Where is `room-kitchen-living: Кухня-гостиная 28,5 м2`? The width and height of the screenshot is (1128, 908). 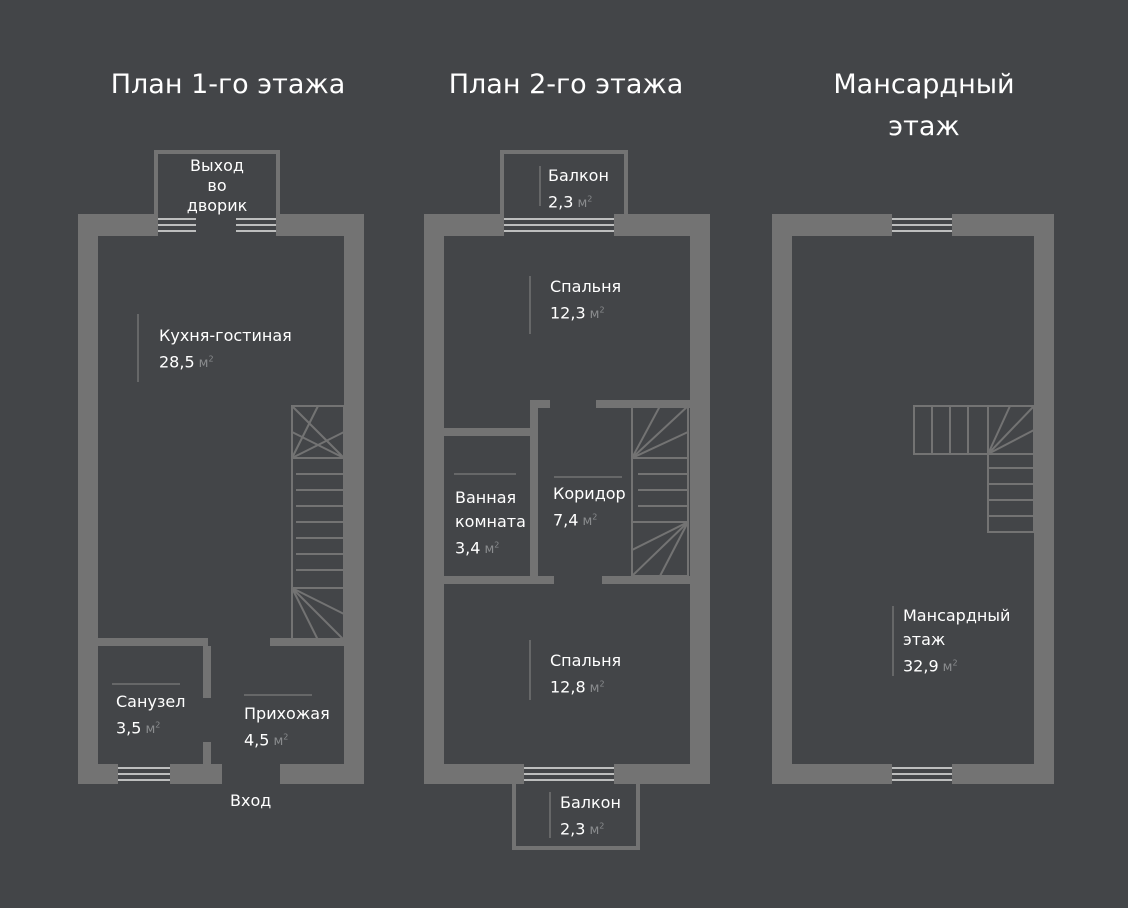 room-kitchen-living: Кухня-гостиная 28,5 м2 is located at coordinates (225, 350).